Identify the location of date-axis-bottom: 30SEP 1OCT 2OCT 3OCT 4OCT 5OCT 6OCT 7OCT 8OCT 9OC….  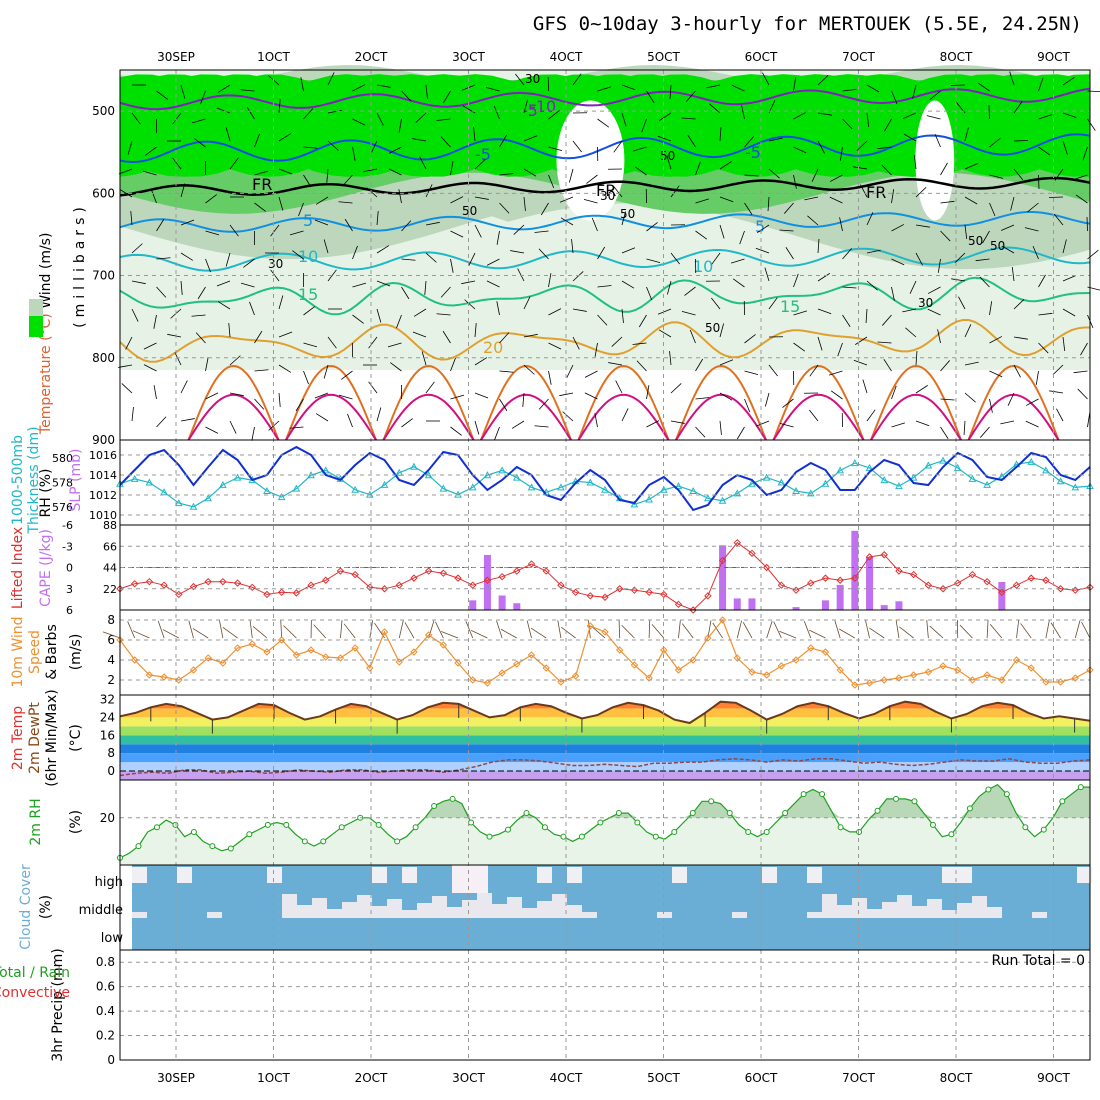
(613, 1078).